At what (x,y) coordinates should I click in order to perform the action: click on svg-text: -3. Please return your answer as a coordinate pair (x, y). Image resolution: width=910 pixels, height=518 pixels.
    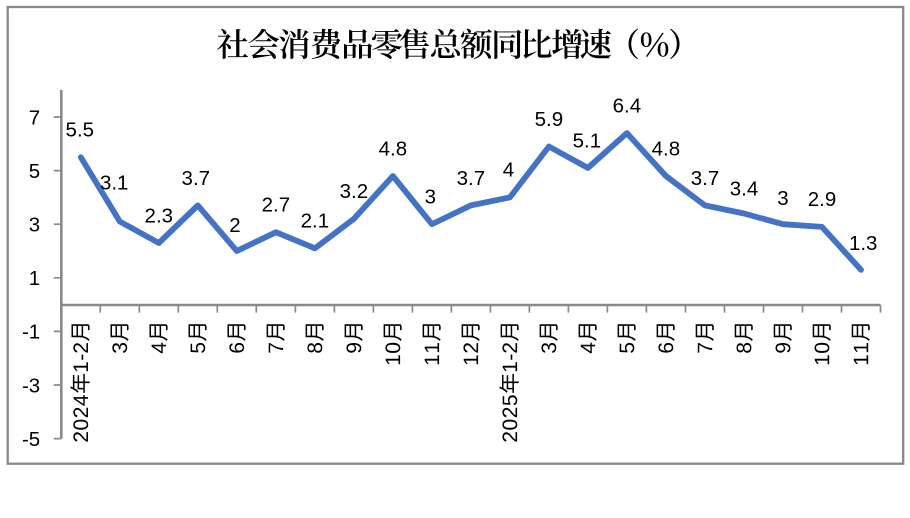
    Looking at the image, I should click on (31, 385).